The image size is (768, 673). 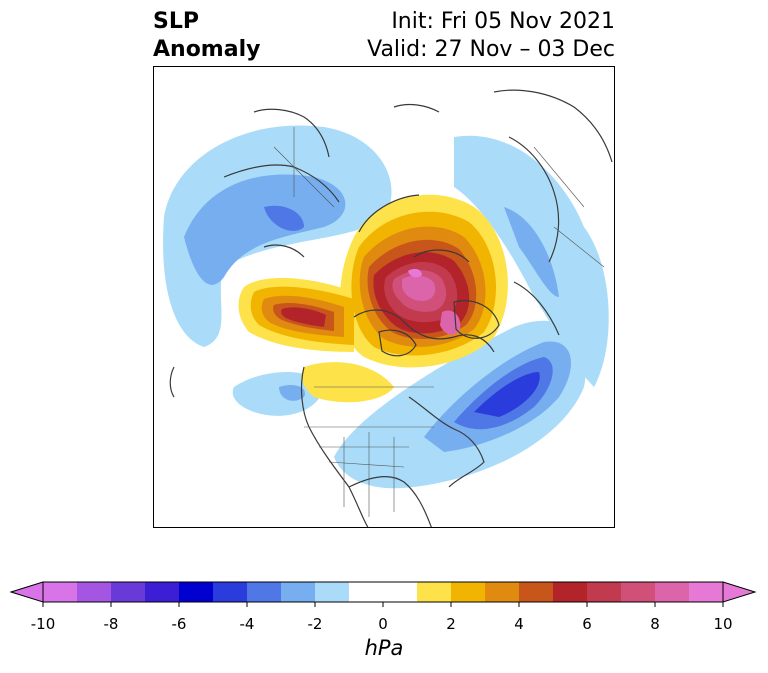 I want to click on init-date: Init: Fri 05 Nov 2021, so click(x=503, y=21).